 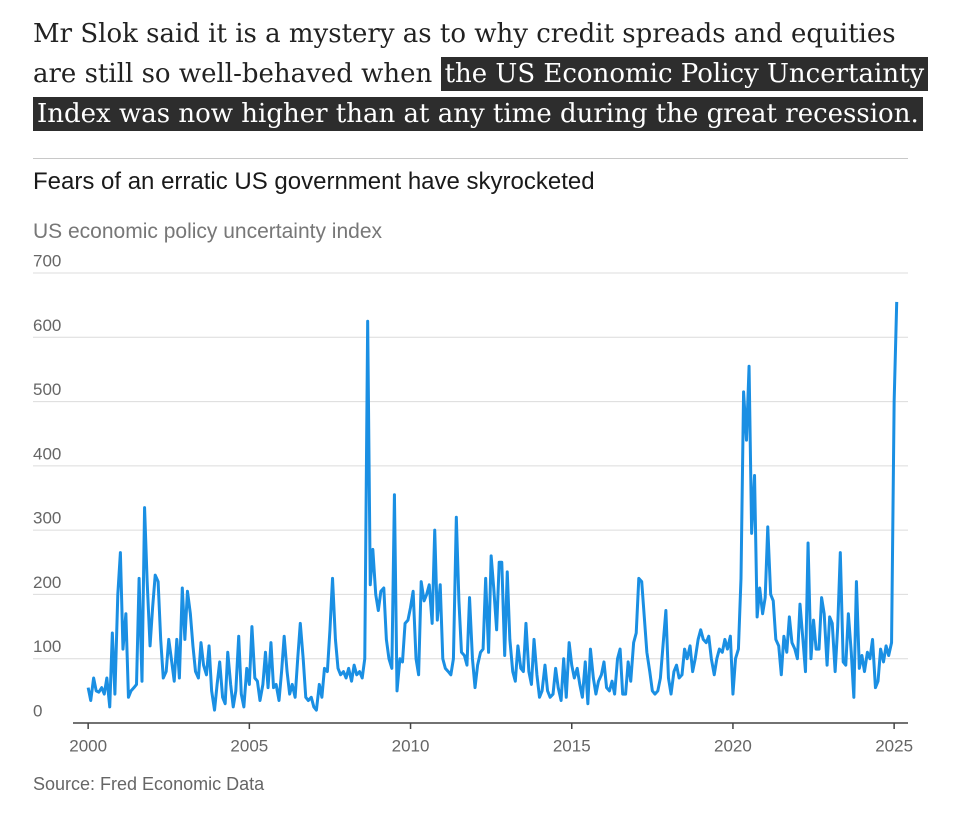 I want to click on y-tick-label: 100, so click(x=47, y=646).